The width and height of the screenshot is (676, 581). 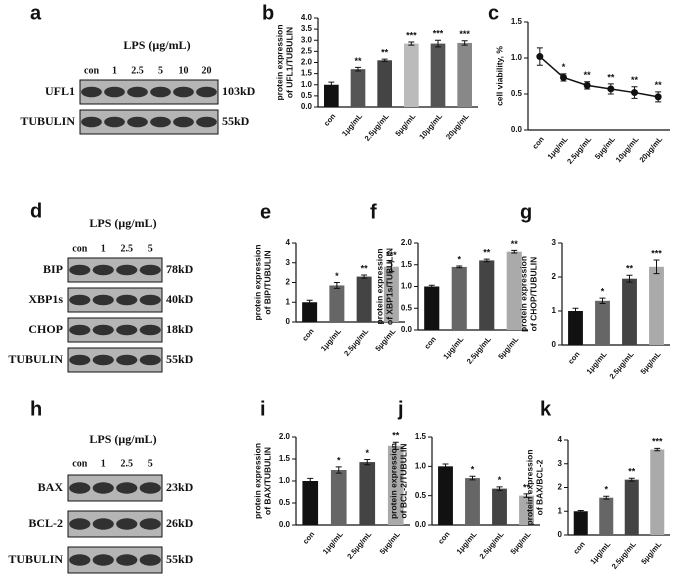 What do you see at coordinates (533, 294) in the screenshot?
I see `y-axis-label: of CHOP/TUBULIN` at bounding box center [533, 294].